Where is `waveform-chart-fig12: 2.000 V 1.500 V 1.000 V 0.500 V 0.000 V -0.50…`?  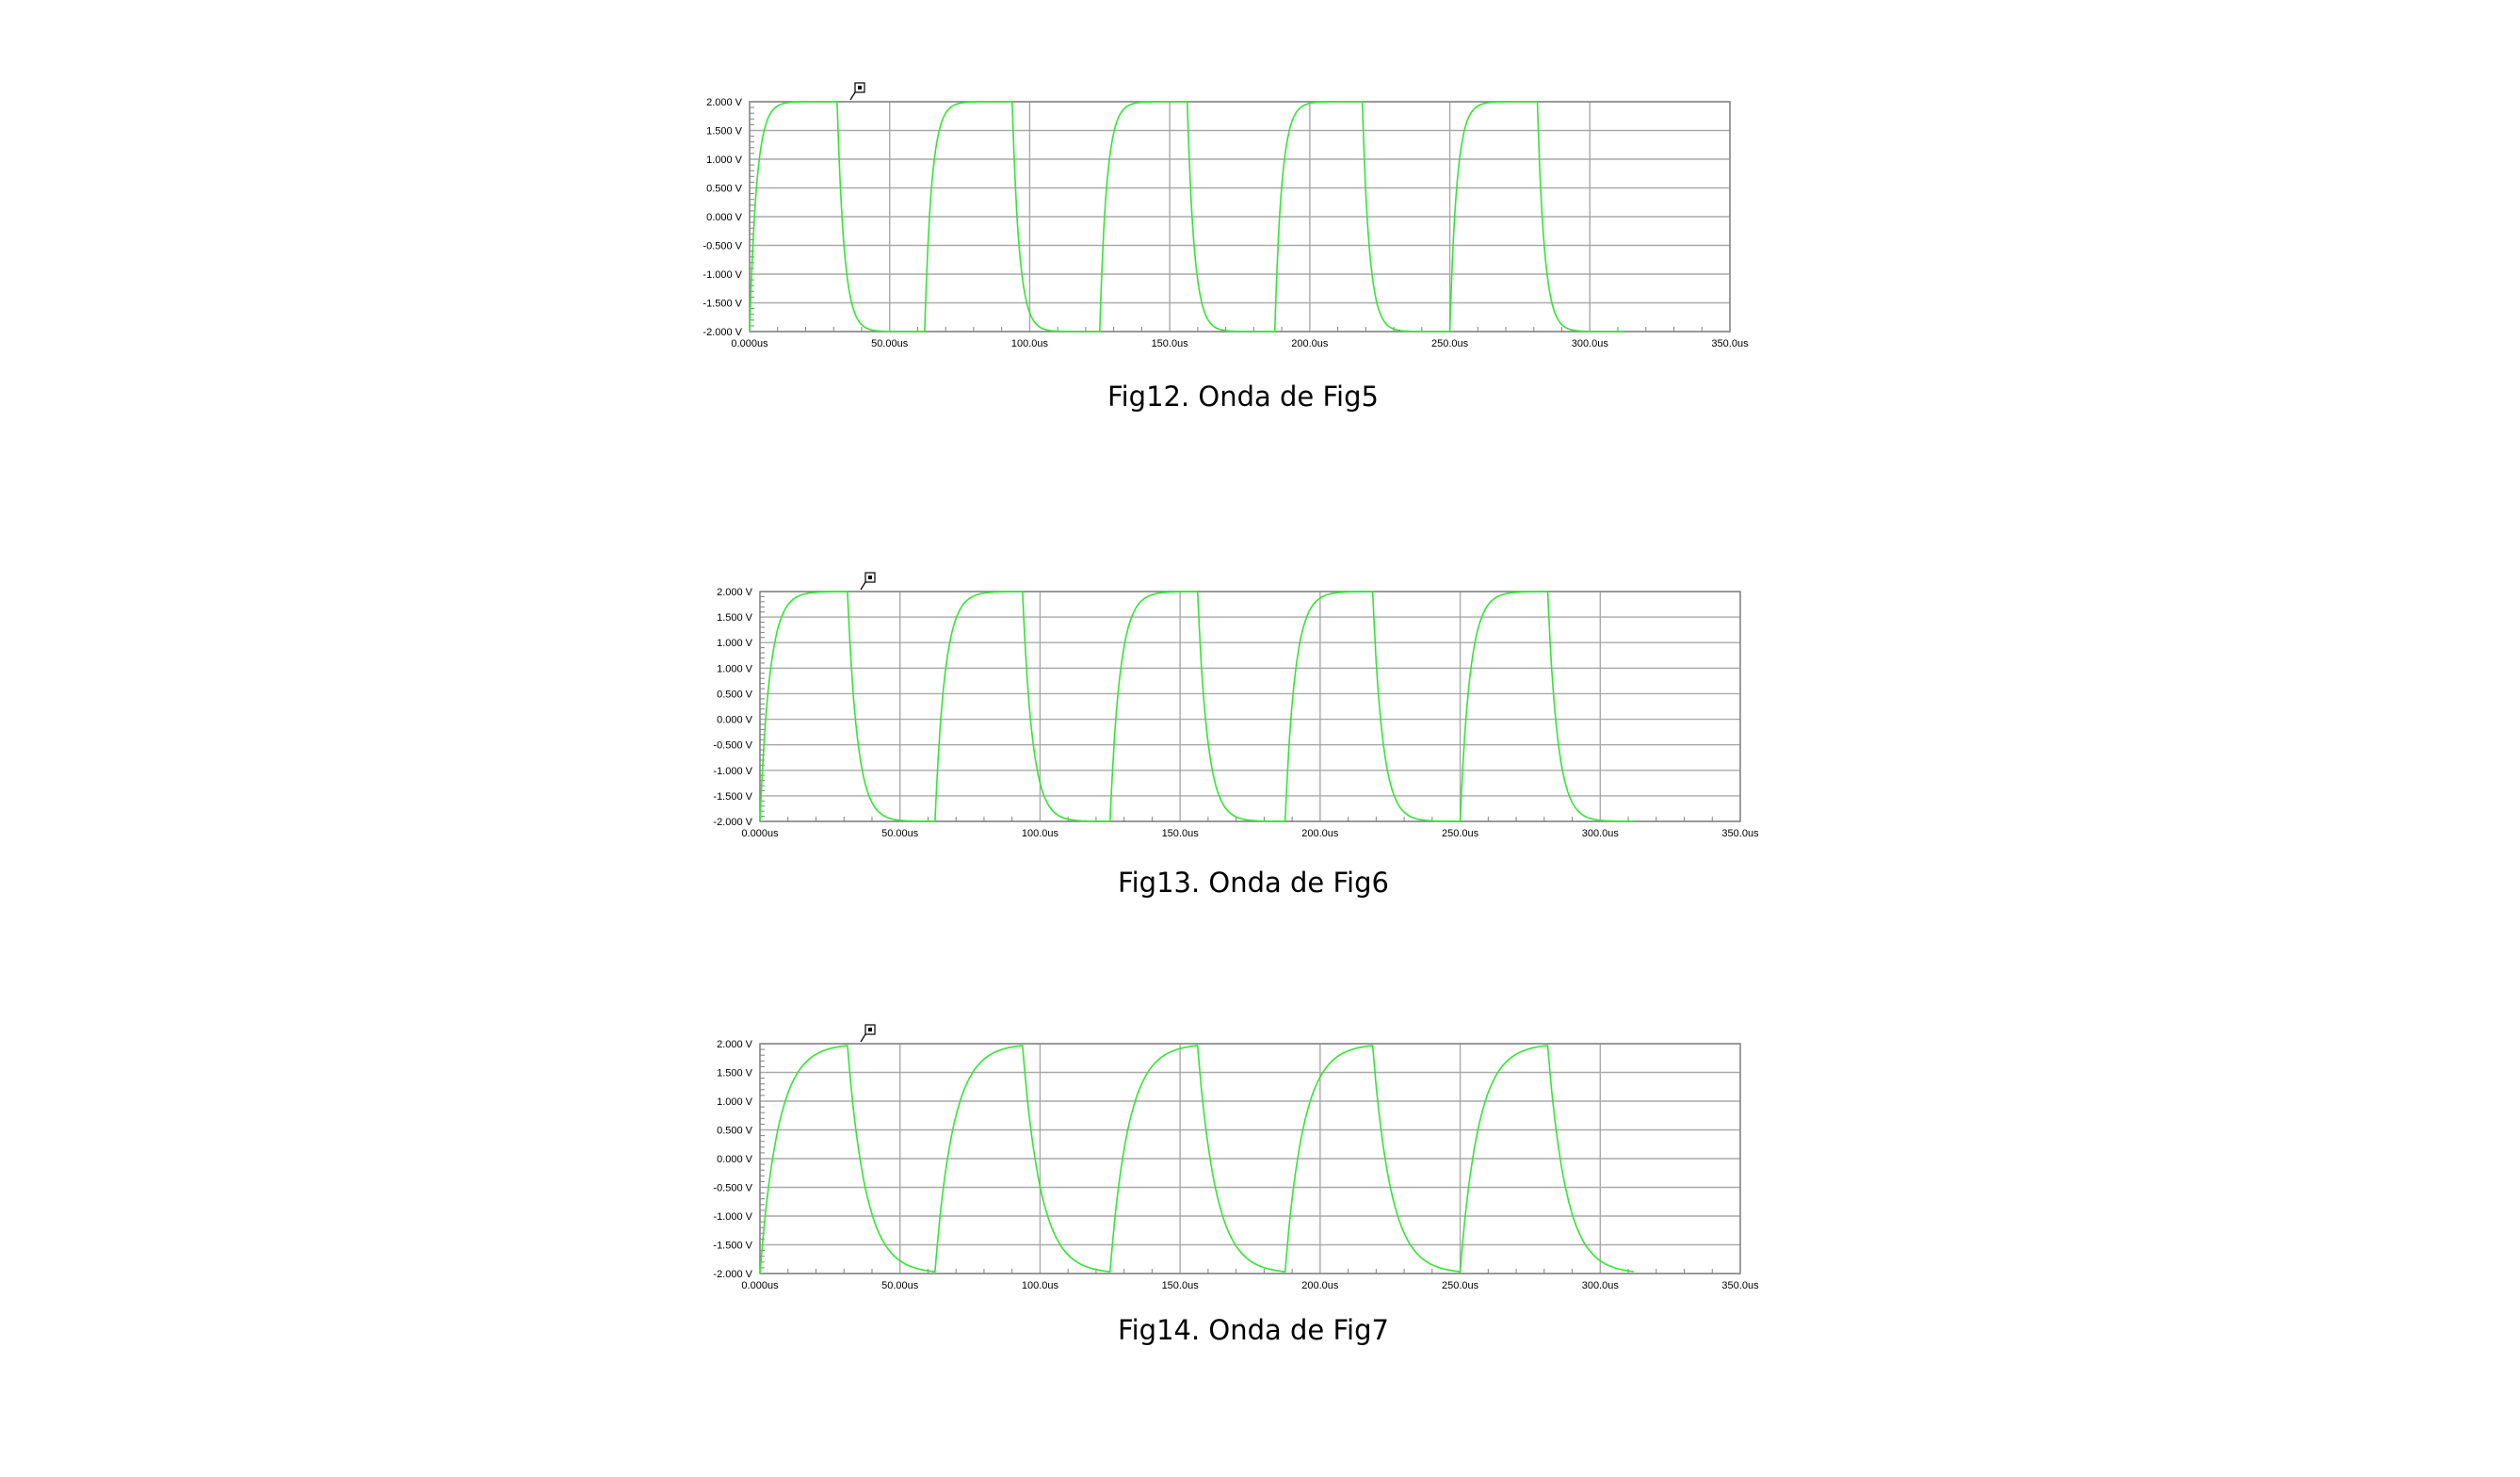
waveform-chart-fig12: 2.000 V 1.500 V 1.000 V 0.500 V 0.000 V -0.50… is located at coordinates (1226, 216).